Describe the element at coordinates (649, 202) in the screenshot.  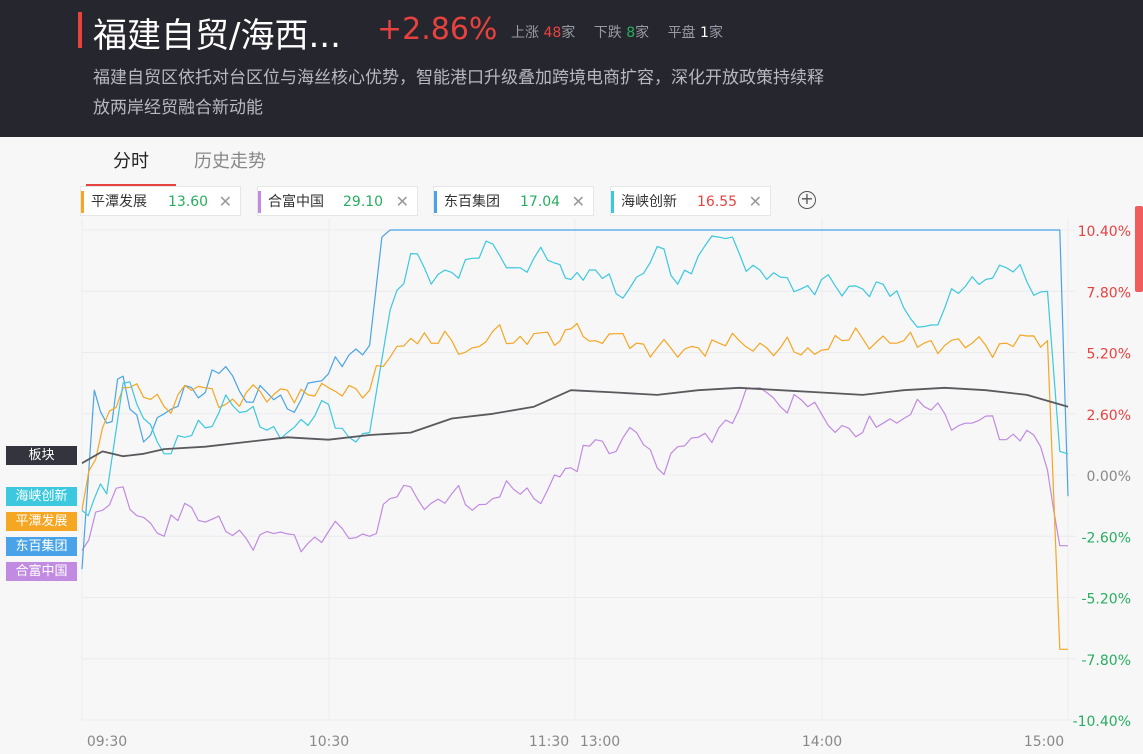
I see `chip-name: 海峡创新` at that location.